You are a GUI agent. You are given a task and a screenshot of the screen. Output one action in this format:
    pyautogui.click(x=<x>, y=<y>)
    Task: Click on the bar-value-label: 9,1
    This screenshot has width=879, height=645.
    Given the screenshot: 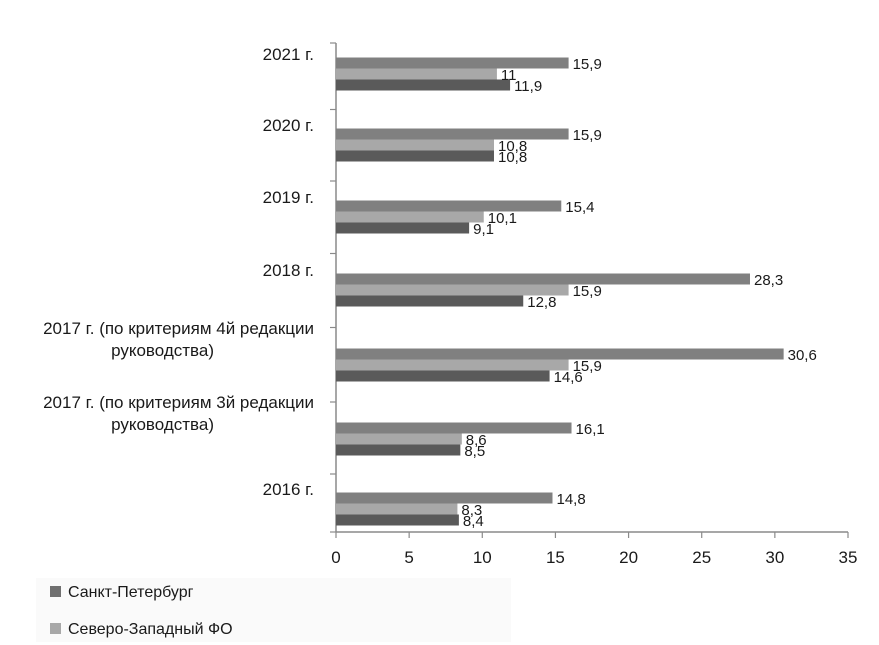 What is the action you would take?
    pyautogui.click(x=483, y=229)
    